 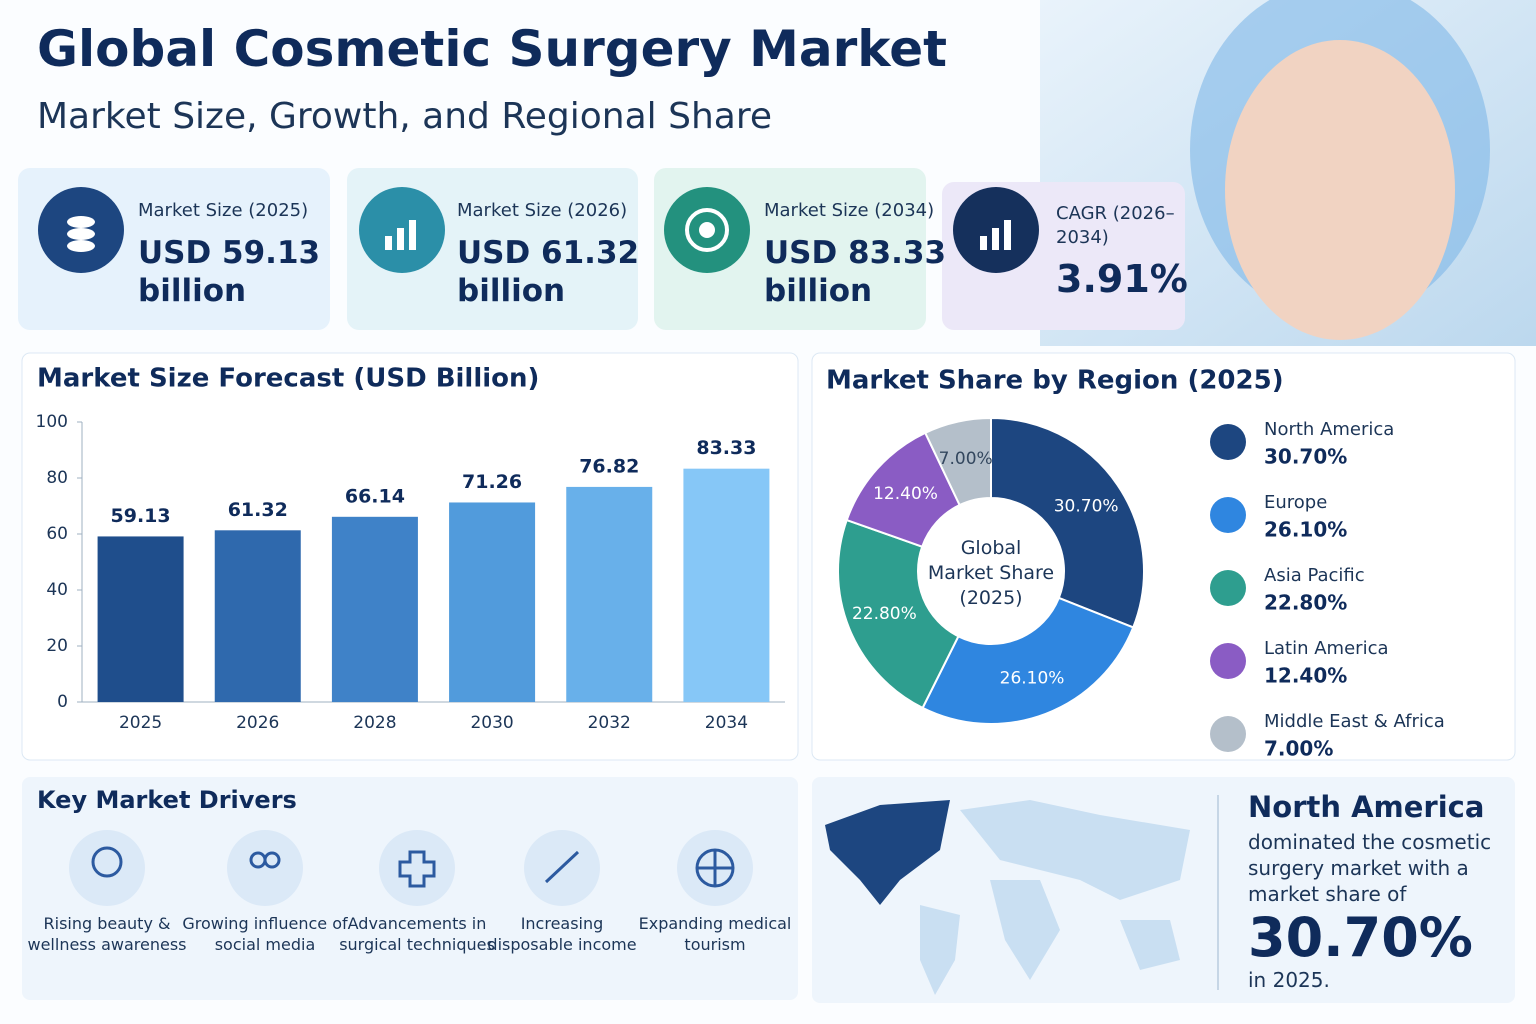 What do you see at coordinates (548, 272) in the screenshot?
I see `kpi-value: USD 61.32 billion` at bounding box center [548, 272].